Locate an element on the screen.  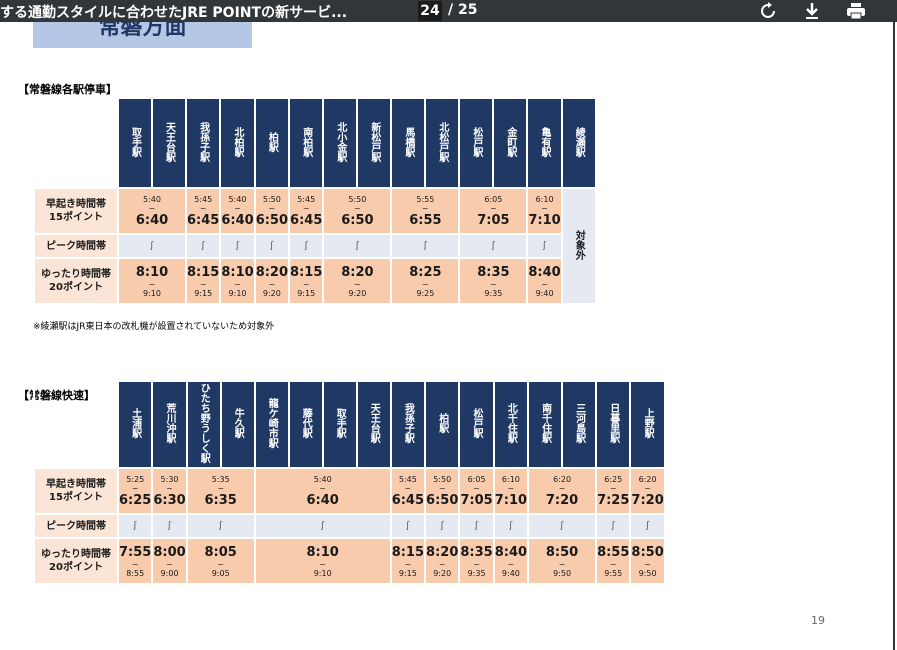
start-time: 8:50 is located at coordinates (647, 552).